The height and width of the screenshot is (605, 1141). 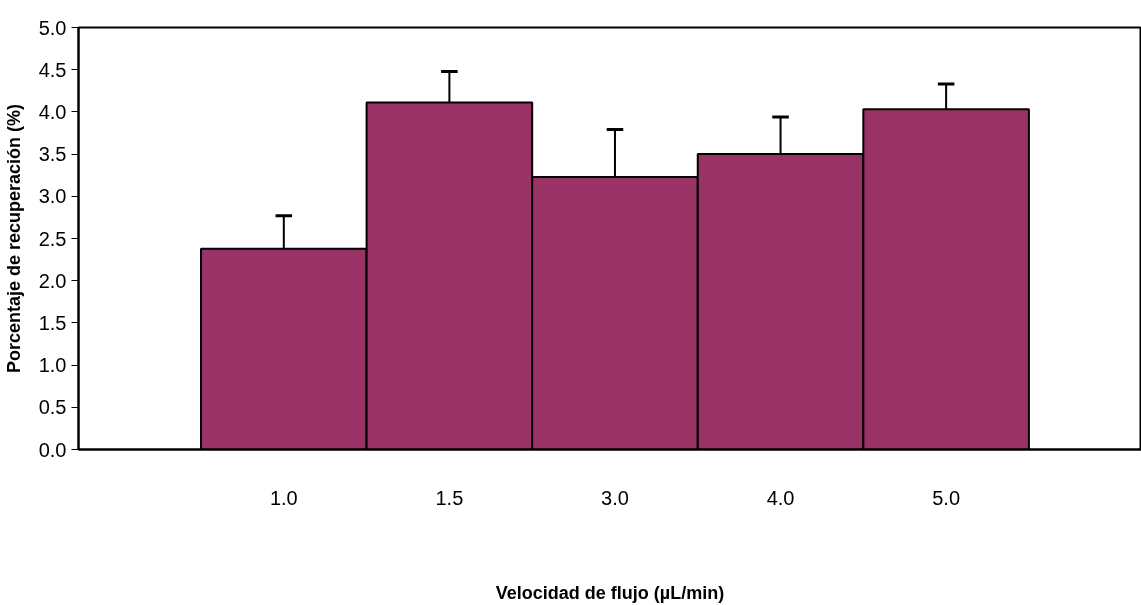 What do you see at coordinates (283, 497) in the screenshot?
I see `x-tick-label: 1.0` at bounding box center [283, 497].